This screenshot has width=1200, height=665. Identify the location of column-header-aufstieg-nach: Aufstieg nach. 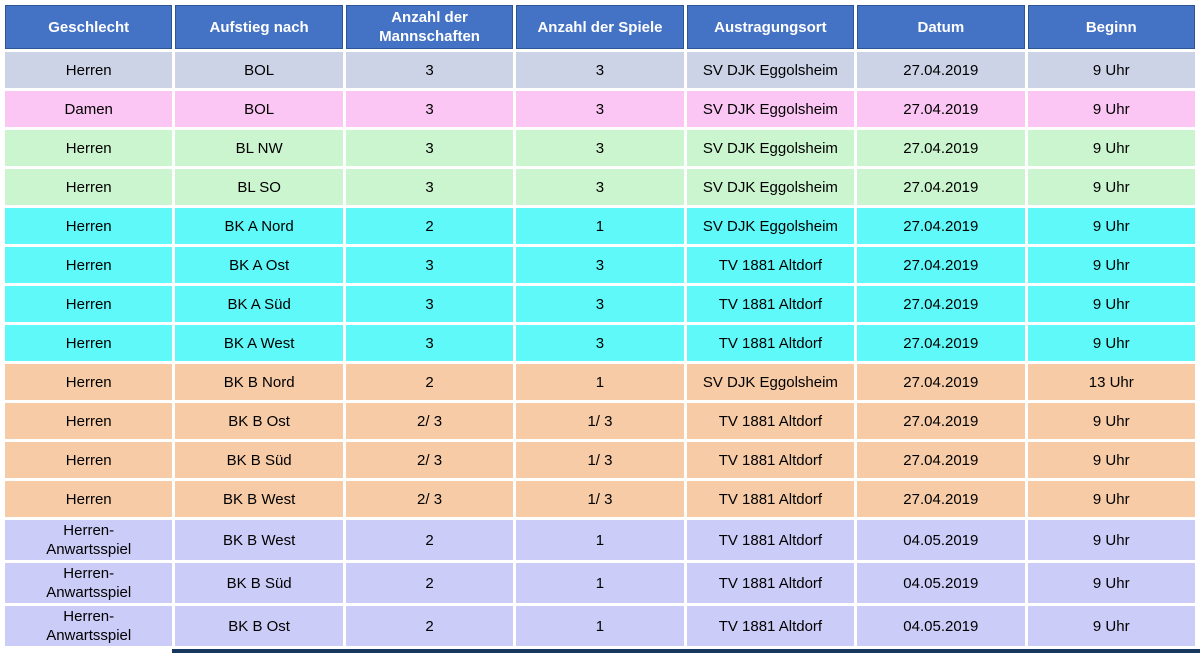
(259, 27).